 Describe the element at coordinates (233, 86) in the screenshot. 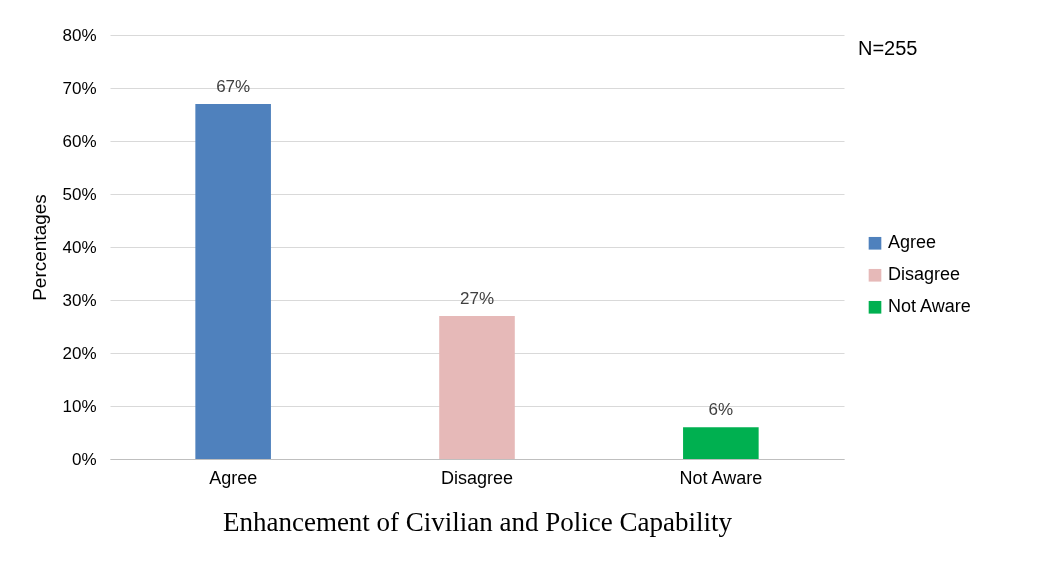

I see `data-label: 67%` at that location.